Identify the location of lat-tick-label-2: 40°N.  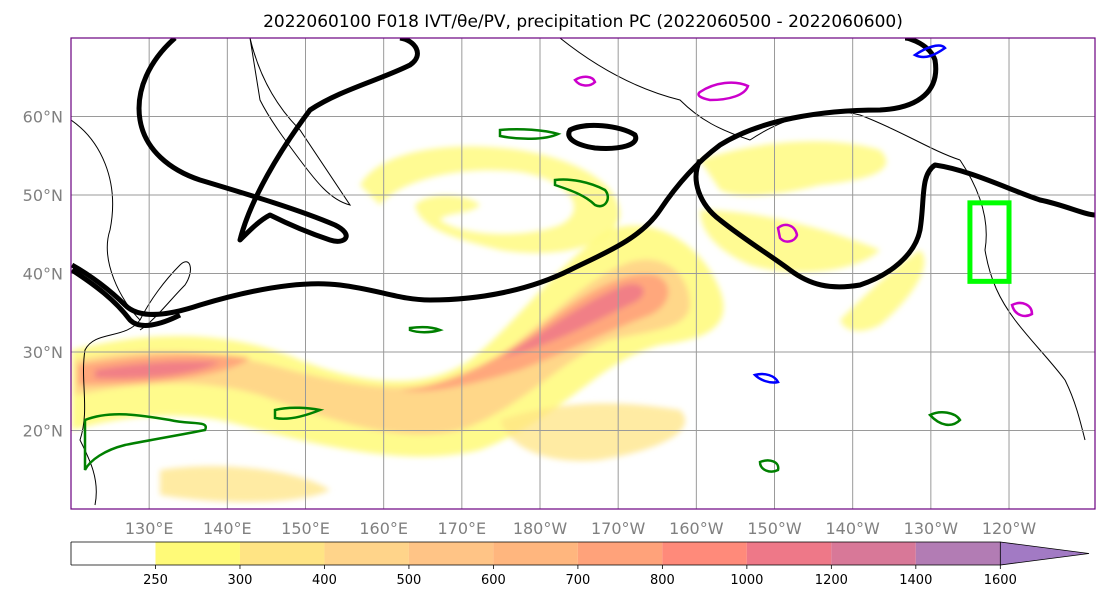
(43, 274).